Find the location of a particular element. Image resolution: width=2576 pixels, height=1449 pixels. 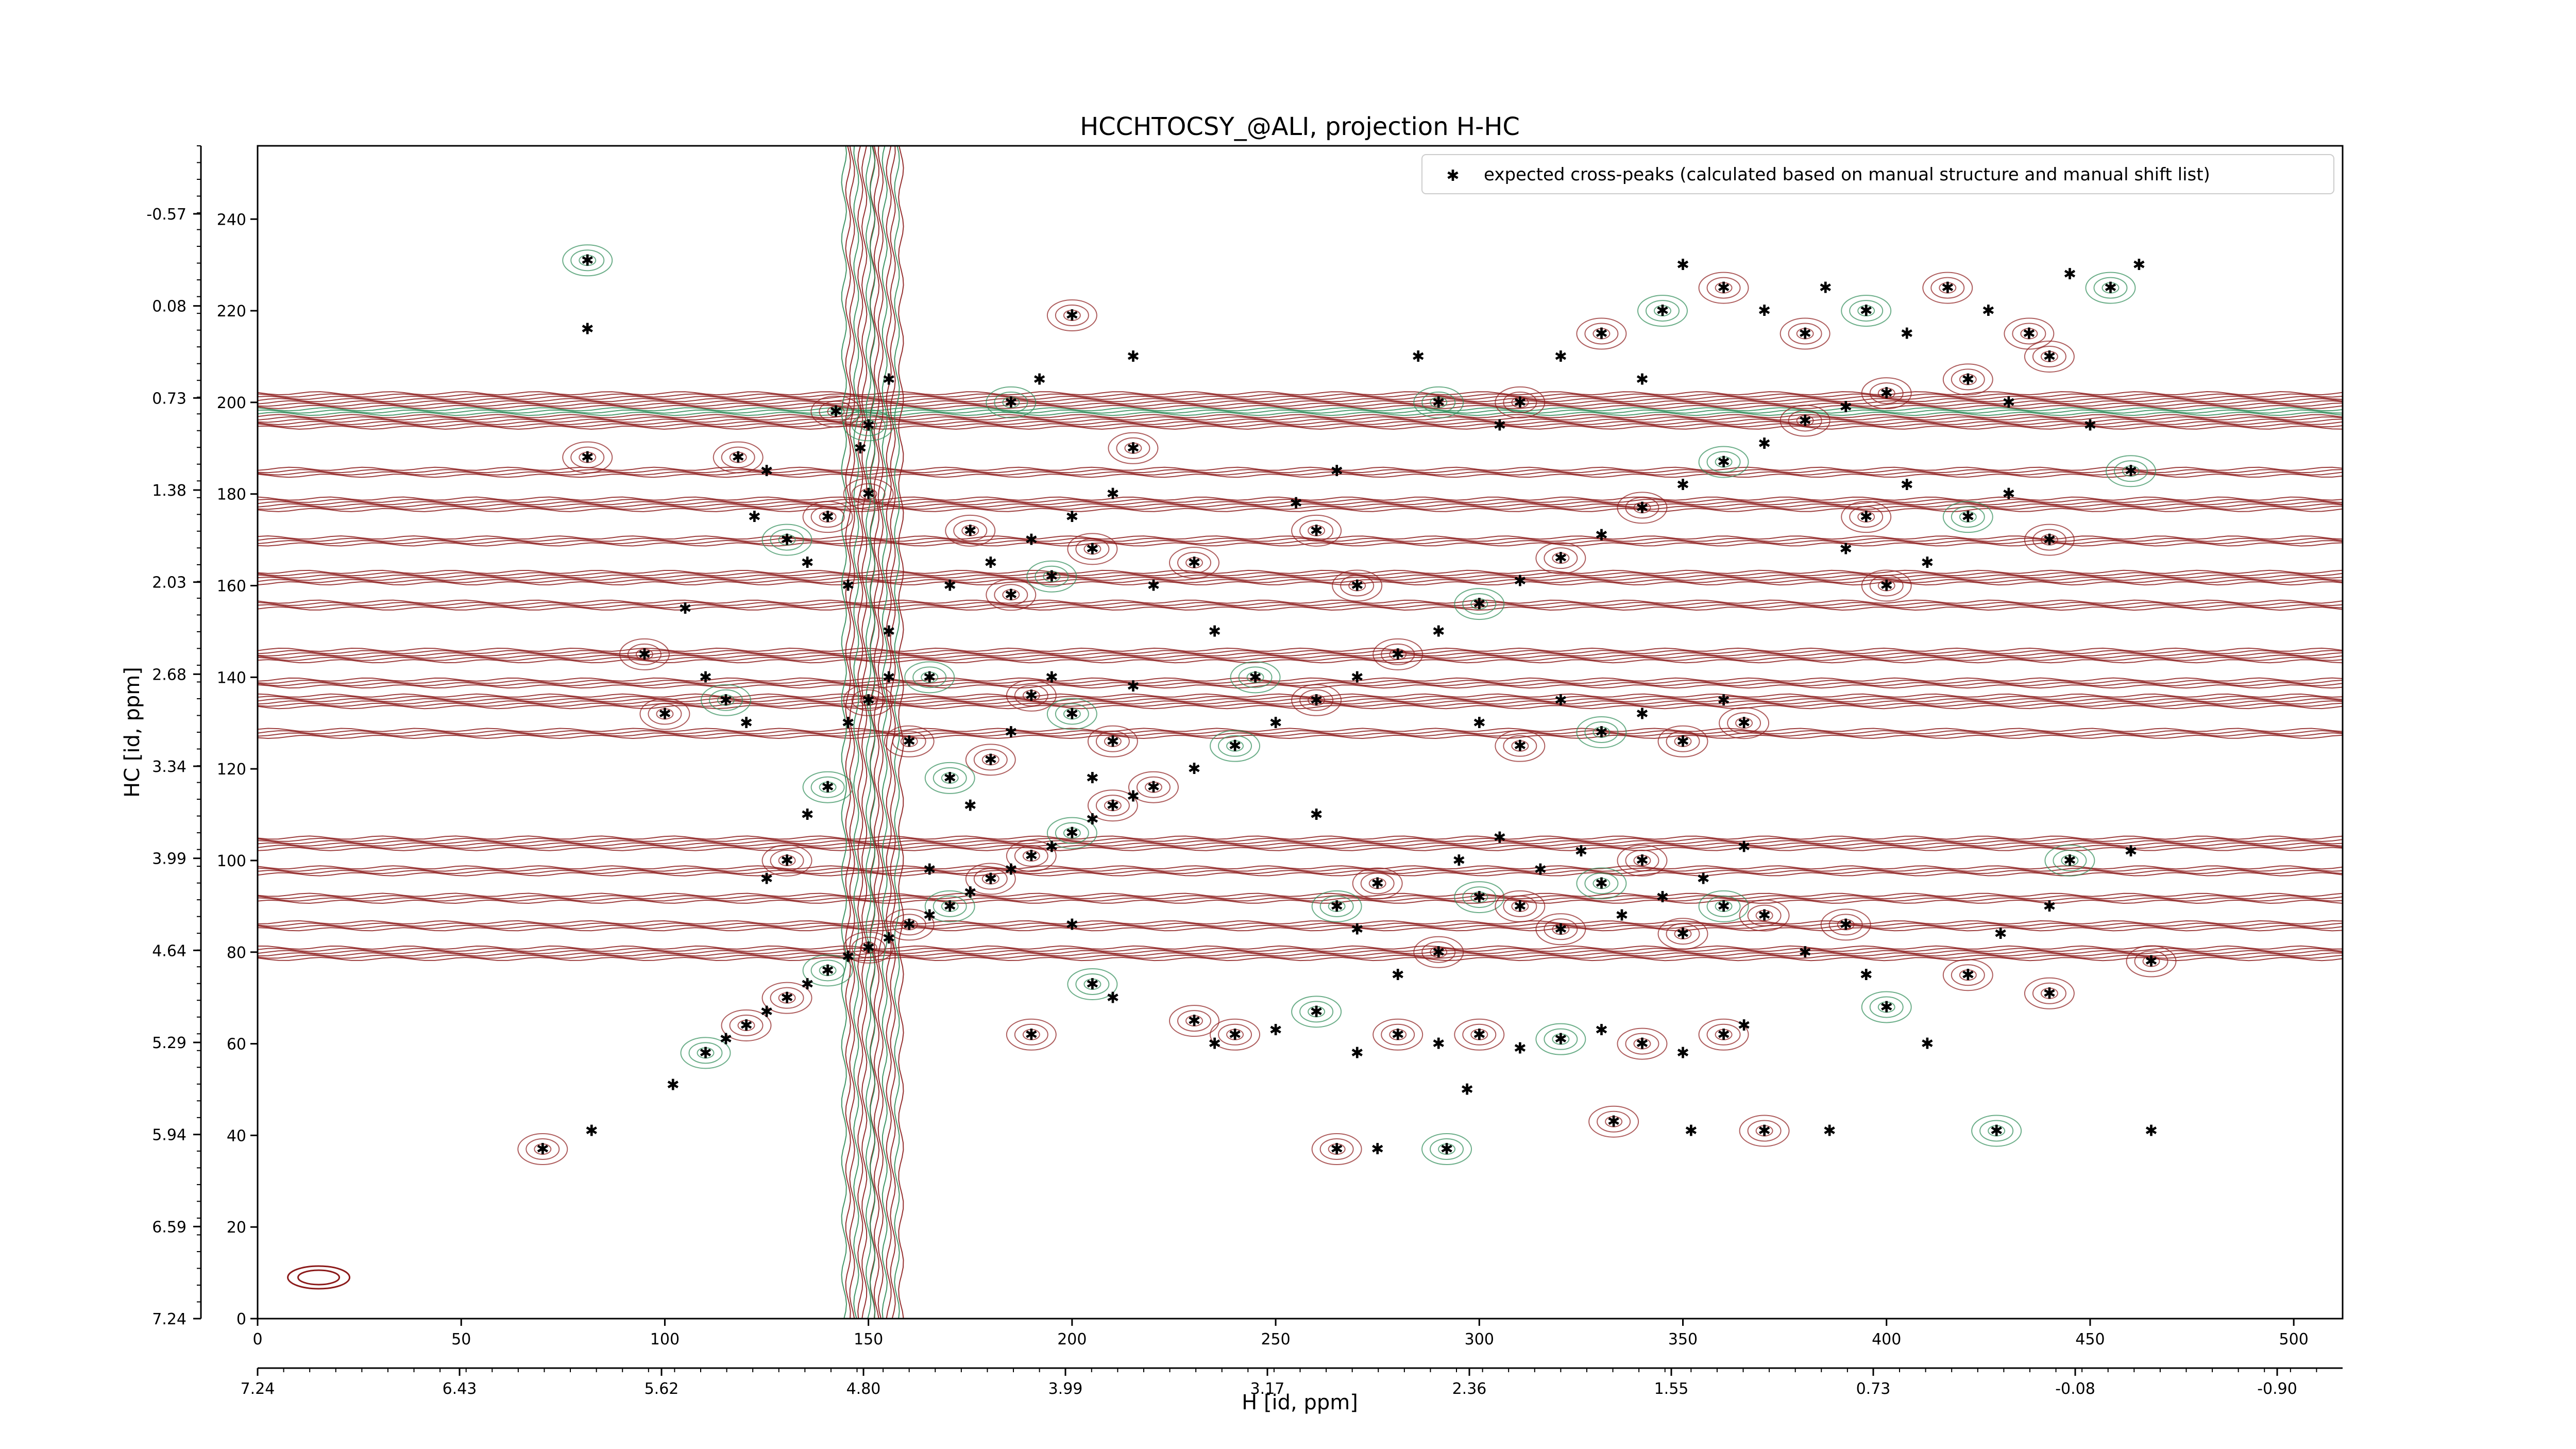

y-tick-label: 240 is located at coordinates (231, 220).